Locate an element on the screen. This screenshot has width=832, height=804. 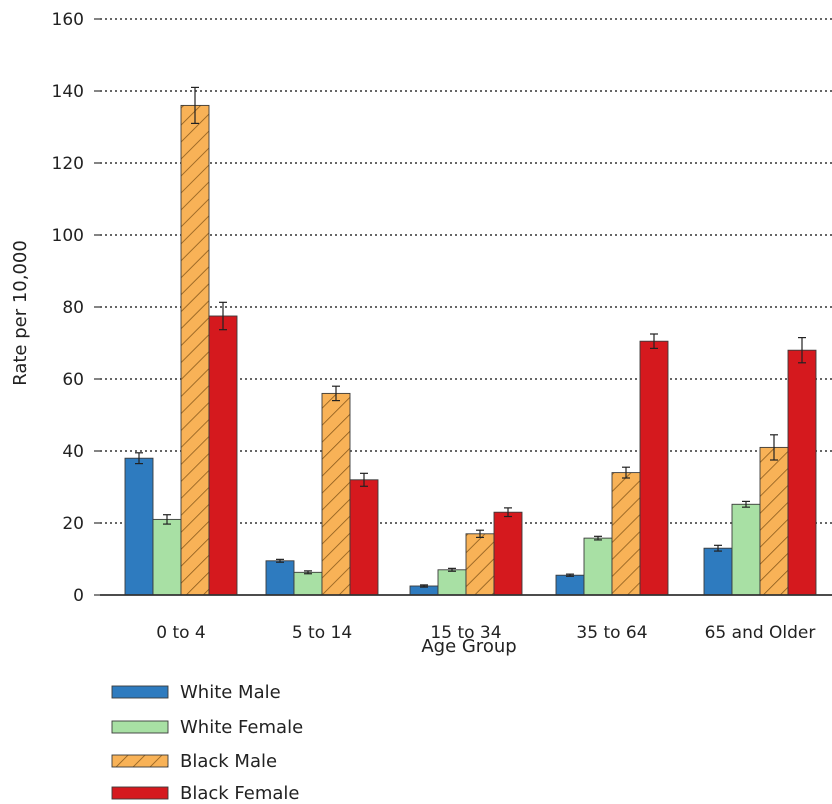
x-axis-title: Age Group is located at coordinates (468, 646).